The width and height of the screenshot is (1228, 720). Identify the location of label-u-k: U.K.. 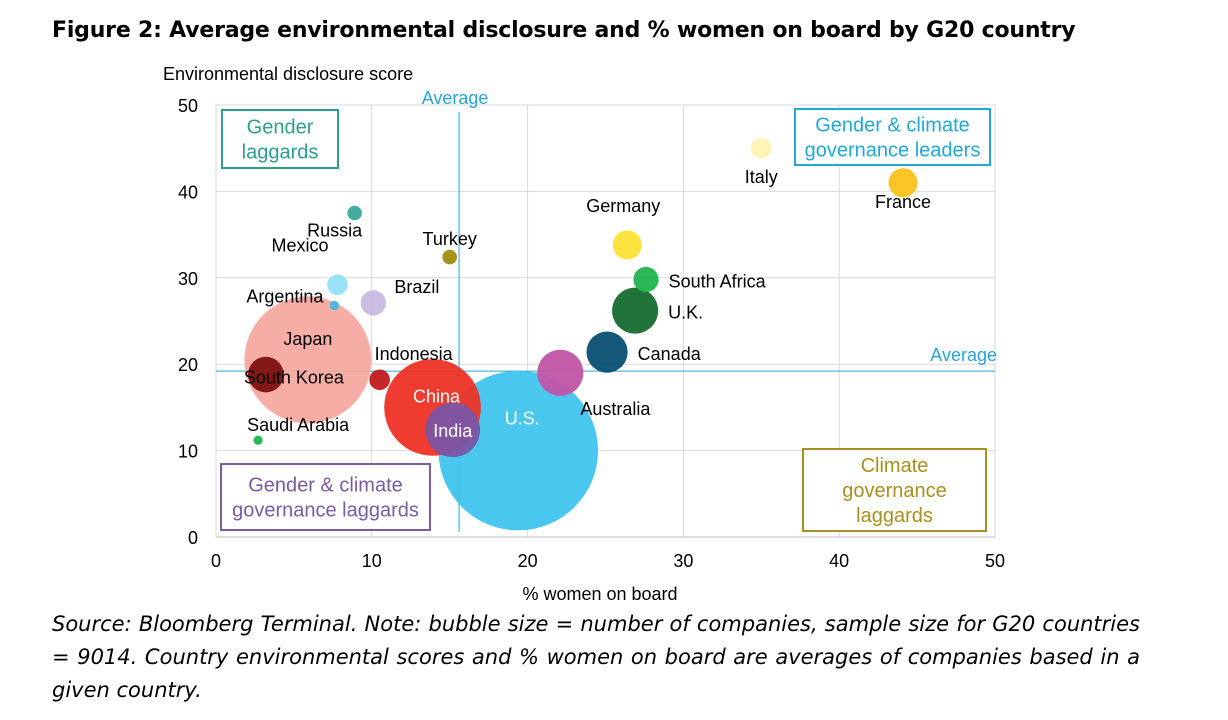
(685, 313).